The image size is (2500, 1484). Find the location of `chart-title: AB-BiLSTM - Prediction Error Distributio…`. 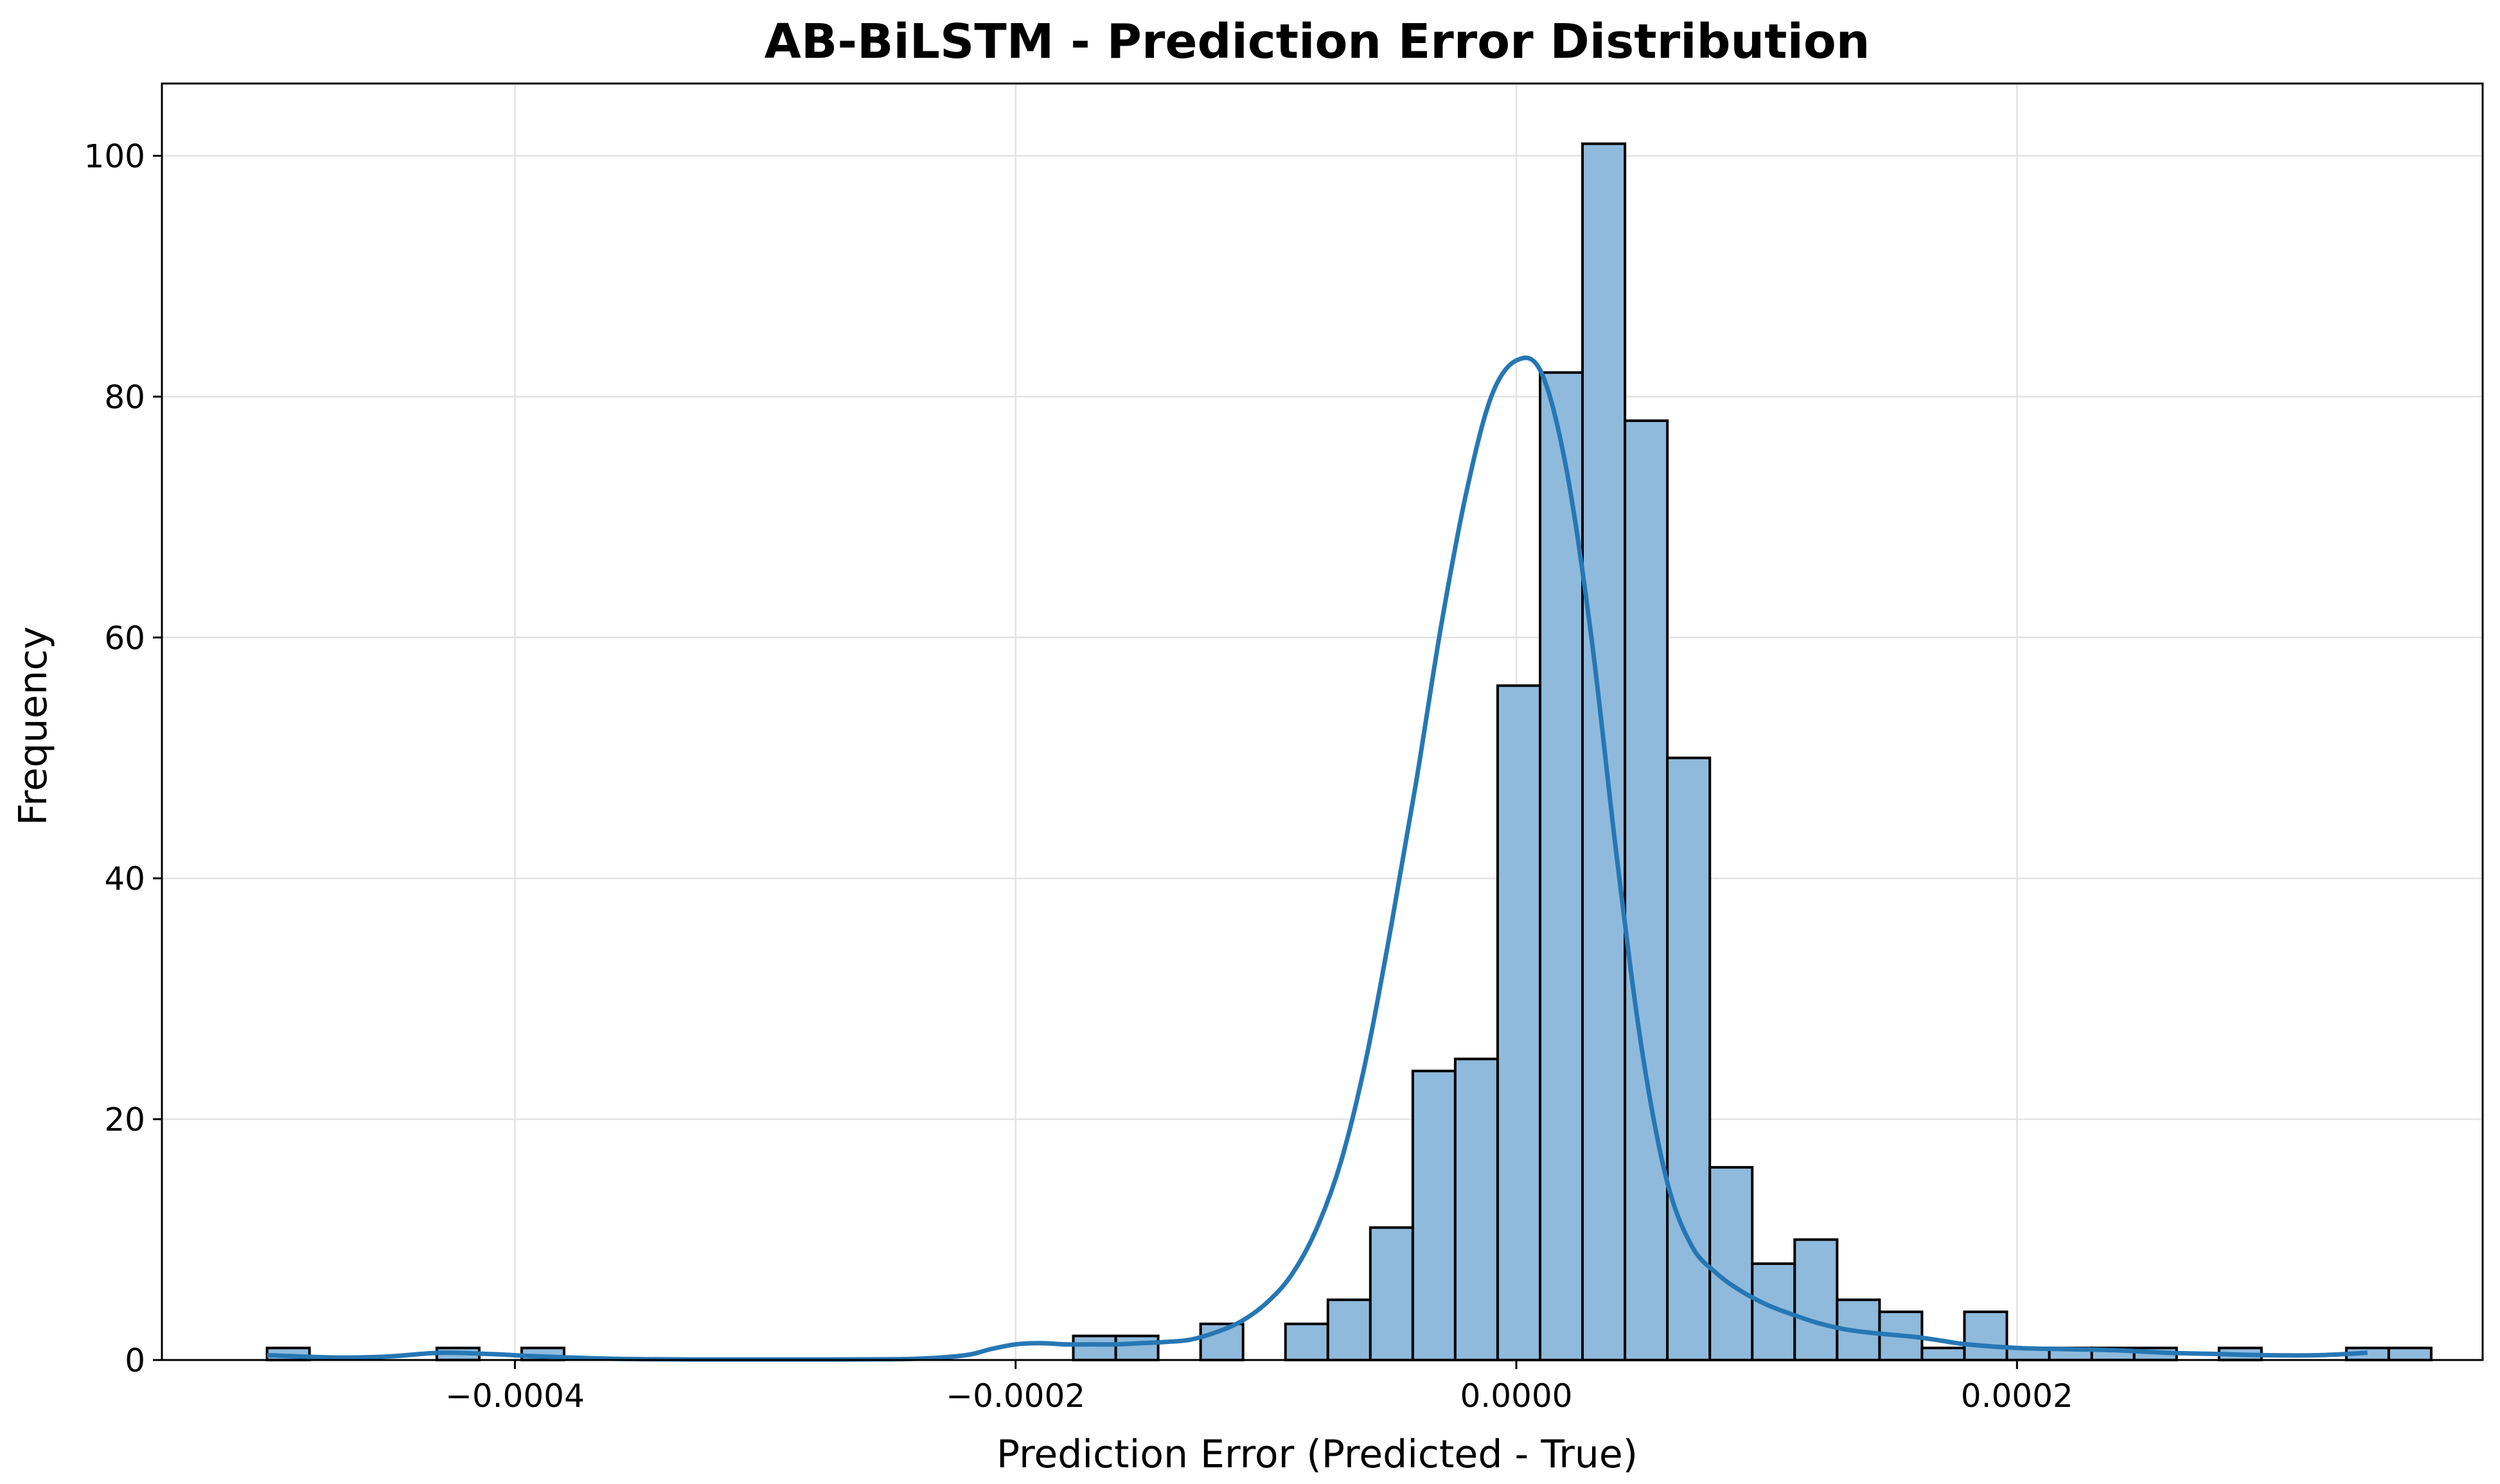

chart-title: AB-BiLSTM - Prediction Error Distributio… is located at coordinates (1317, 42).